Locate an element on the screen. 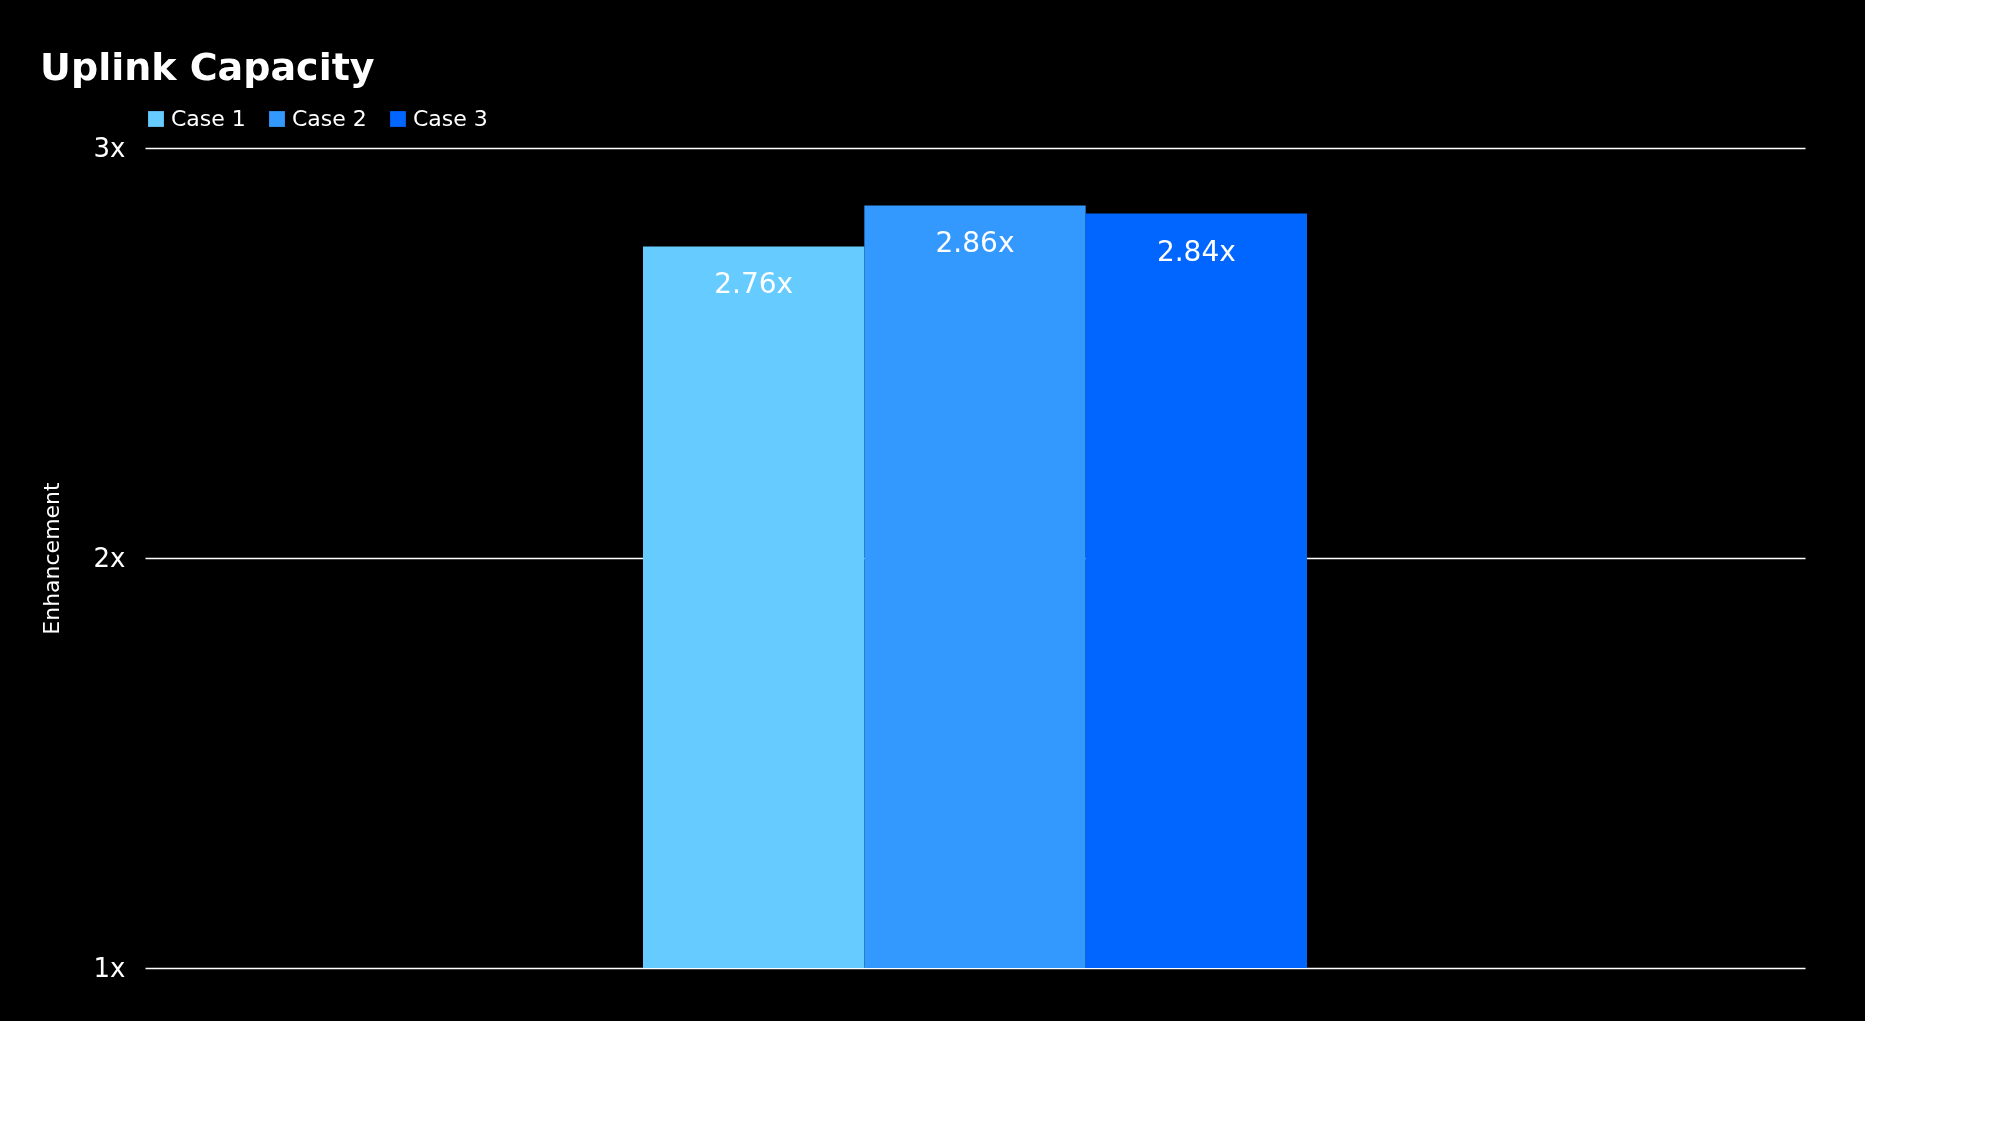 The width and height of the screenshot is (2000, 1125). y-axis-title: Enhancement is located at coordinates (51, 558).